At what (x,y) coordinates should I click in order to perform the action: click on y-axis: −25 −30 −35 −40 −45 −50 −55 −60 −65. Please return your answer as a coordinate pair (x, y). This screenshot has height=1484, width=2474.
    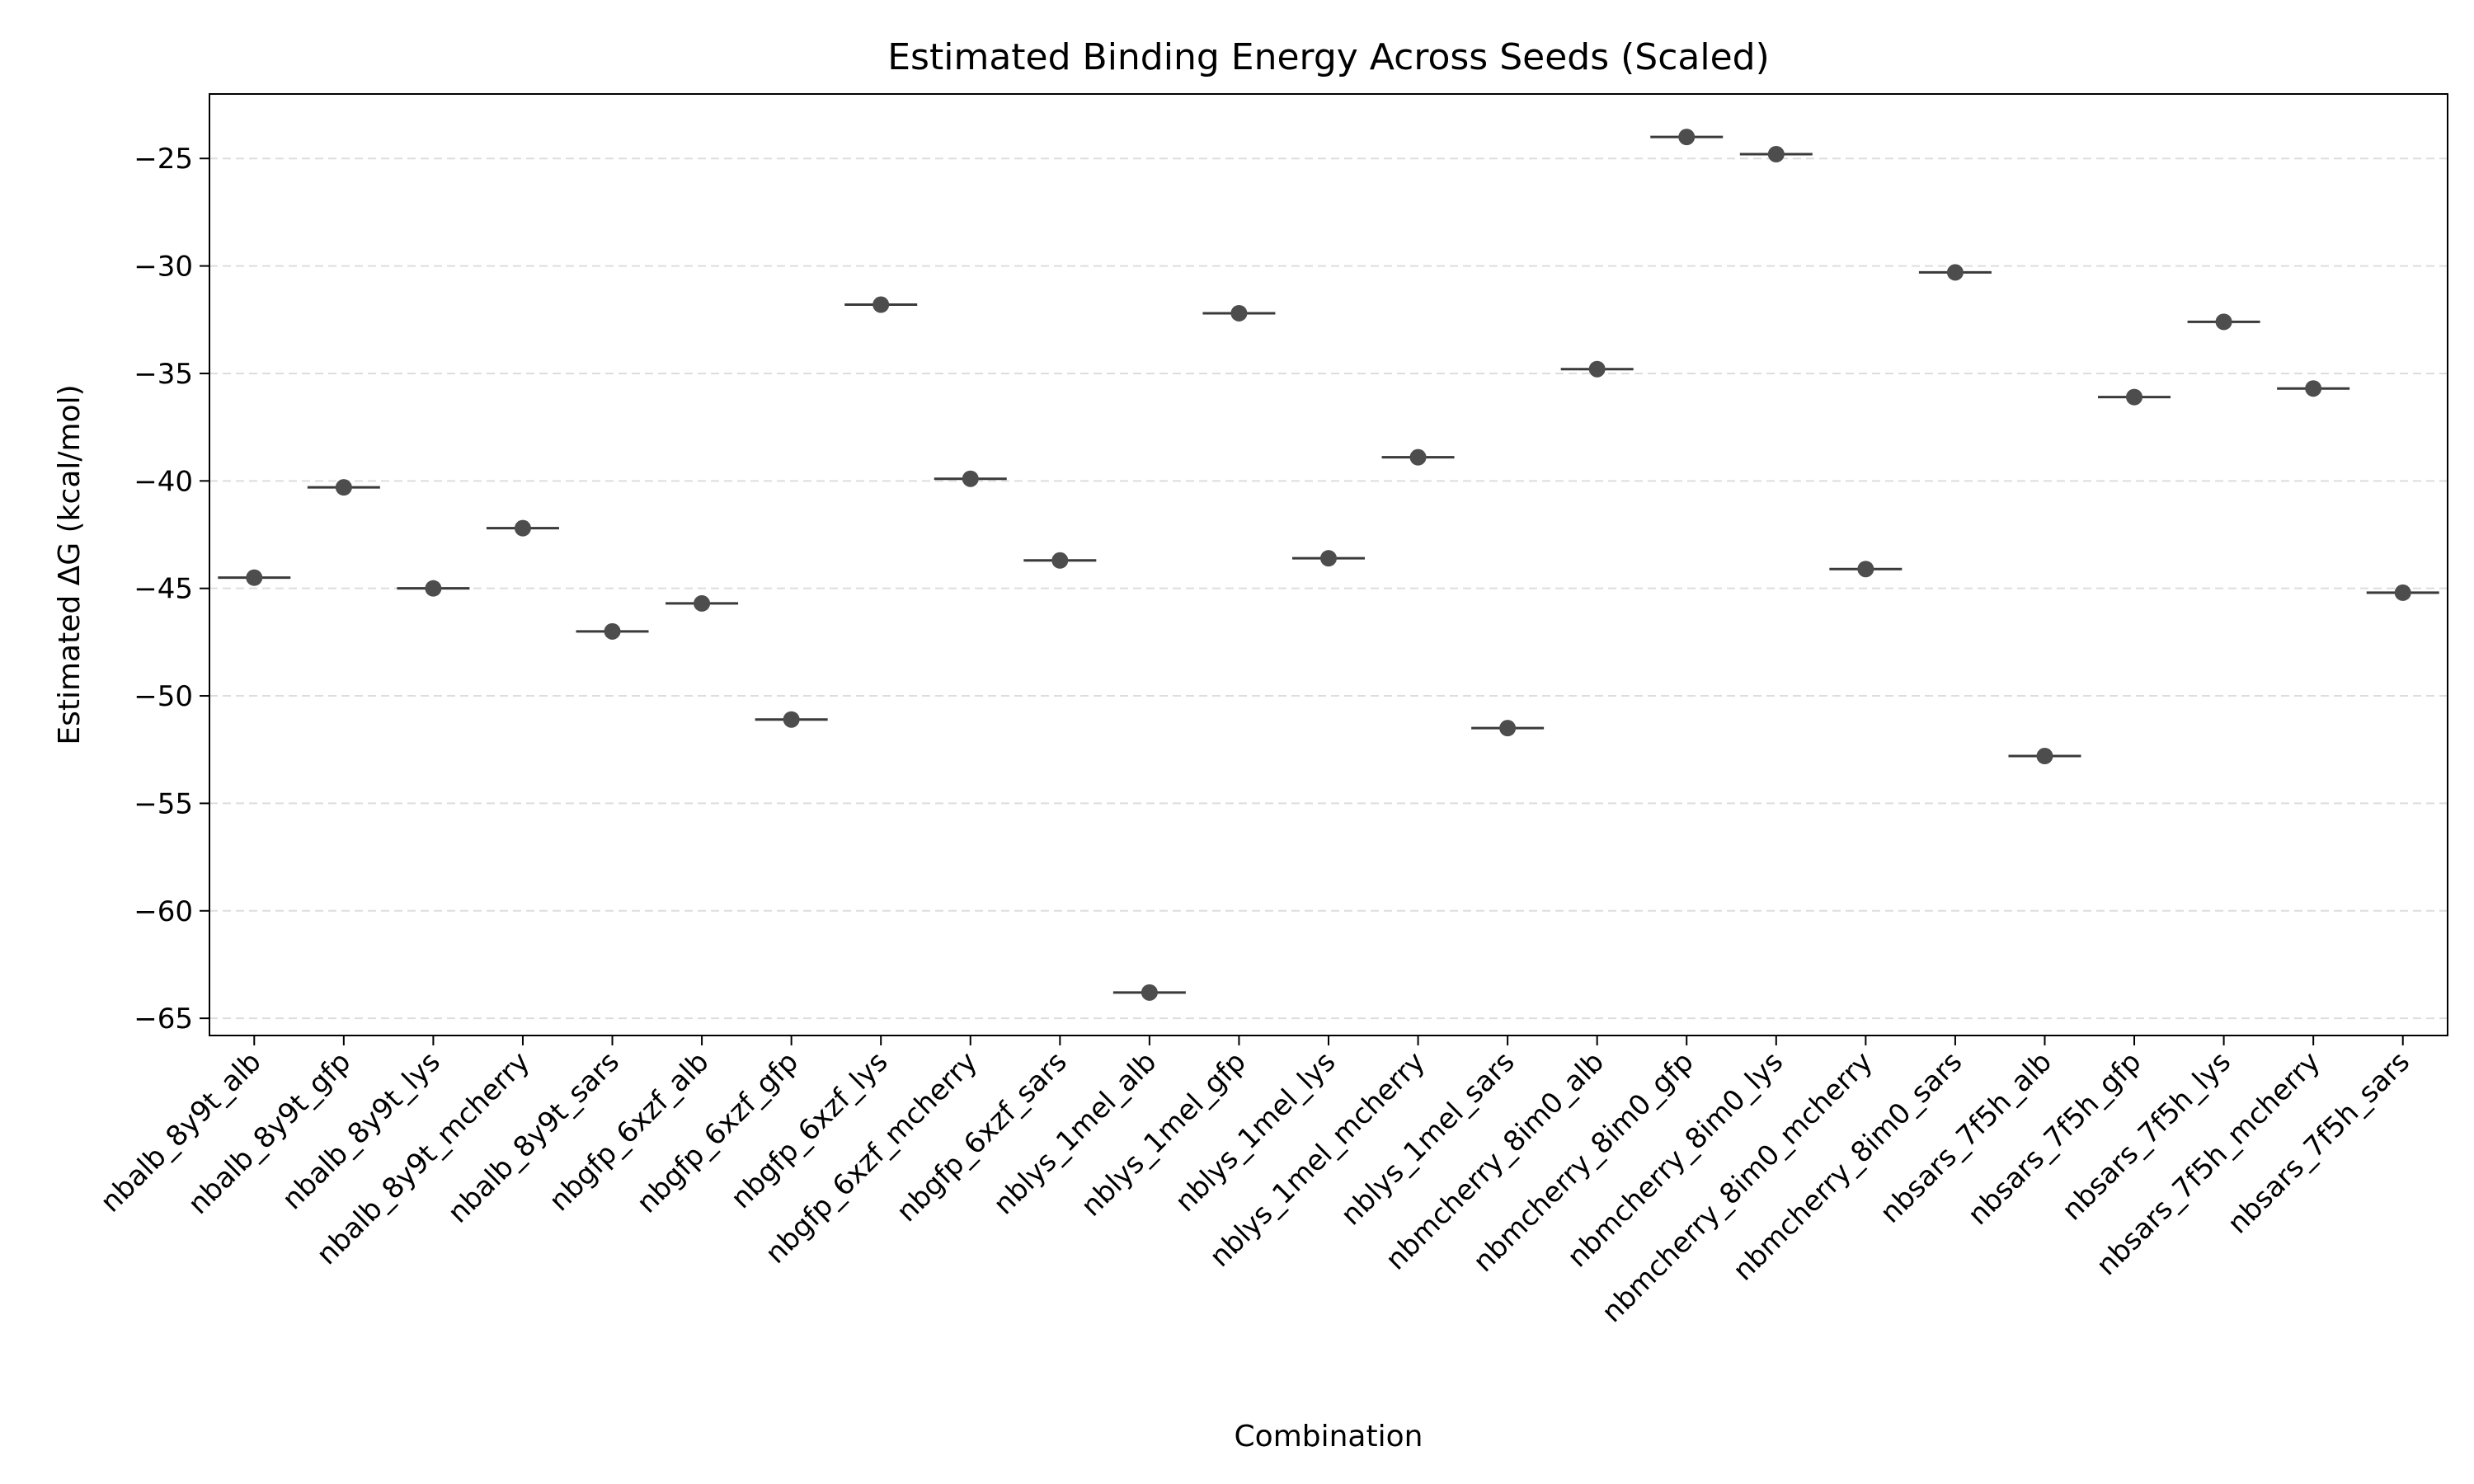
    Looking at the image, I should click on (171, 589).